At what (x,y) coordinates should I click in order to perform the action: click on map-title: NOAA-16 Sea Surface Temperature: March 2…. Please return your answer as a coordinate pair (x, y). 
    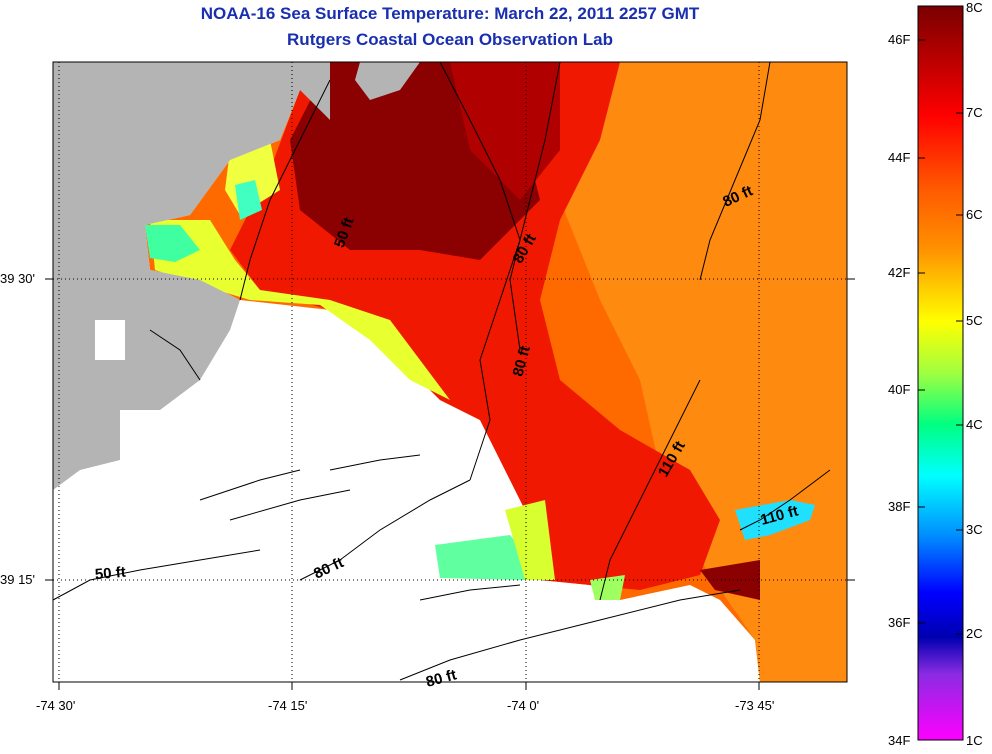
    Looking at the image, I should click on (450, 13).